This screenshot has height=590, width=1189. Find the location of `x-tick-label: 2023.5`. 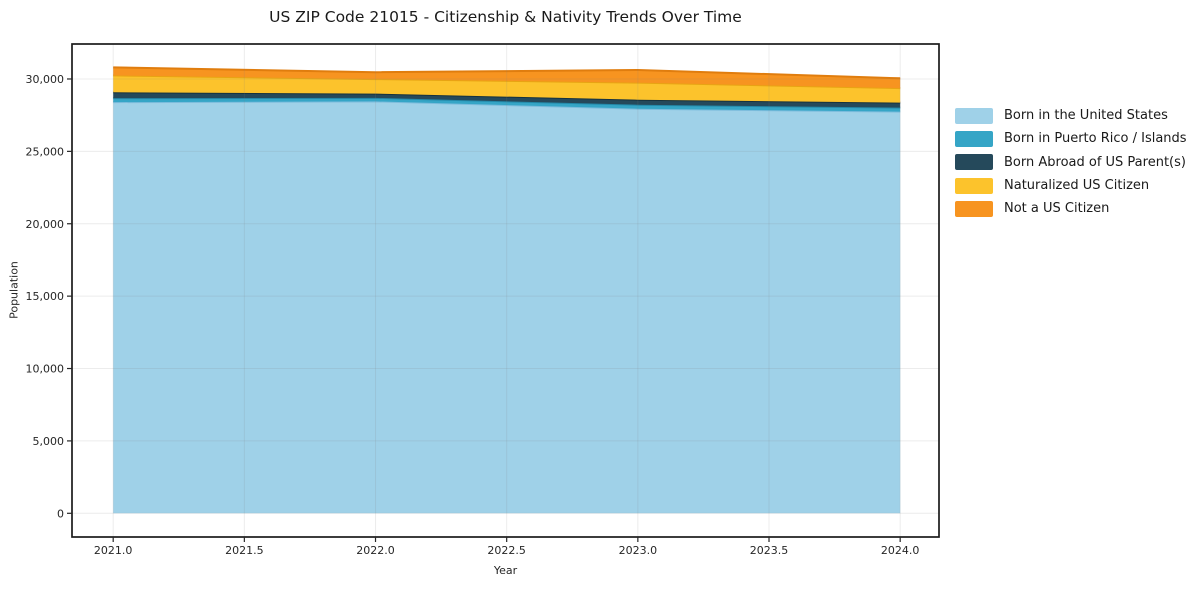

x-tick-label: 2023.5 is located at coordinates (769, 550).